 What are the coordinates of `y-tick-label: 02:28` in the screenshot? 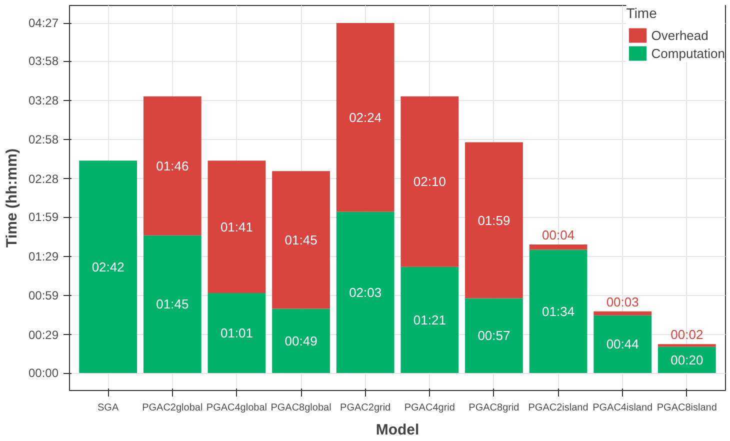 It's located at (43, 179).